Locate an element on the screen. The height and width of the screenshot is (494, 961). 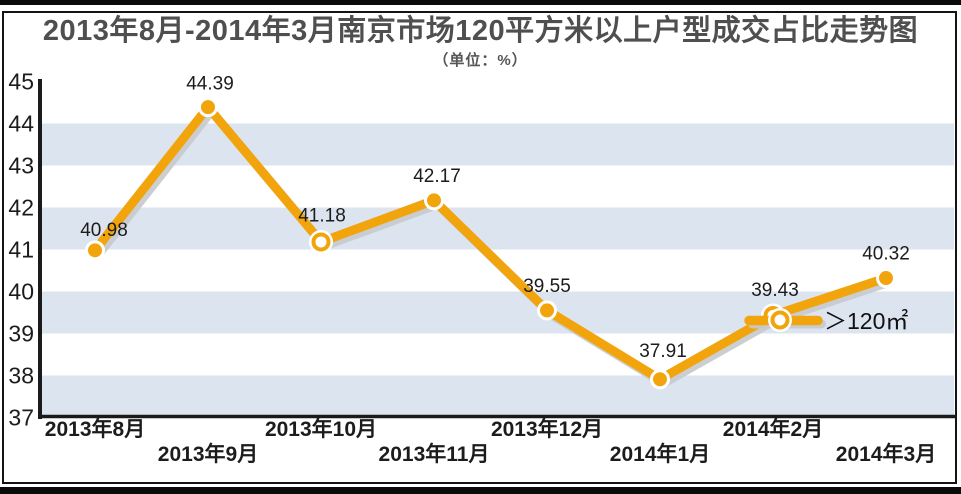
x-axis-tick-label: 2014年2月 is located at coordinates (773, 429).